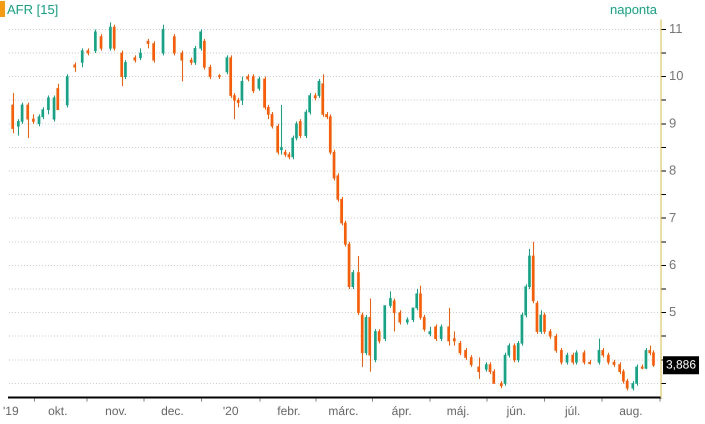 The width and height of the screenshot is (705, 424). I want to click on x-tick-label: jún., so click(516, 411).